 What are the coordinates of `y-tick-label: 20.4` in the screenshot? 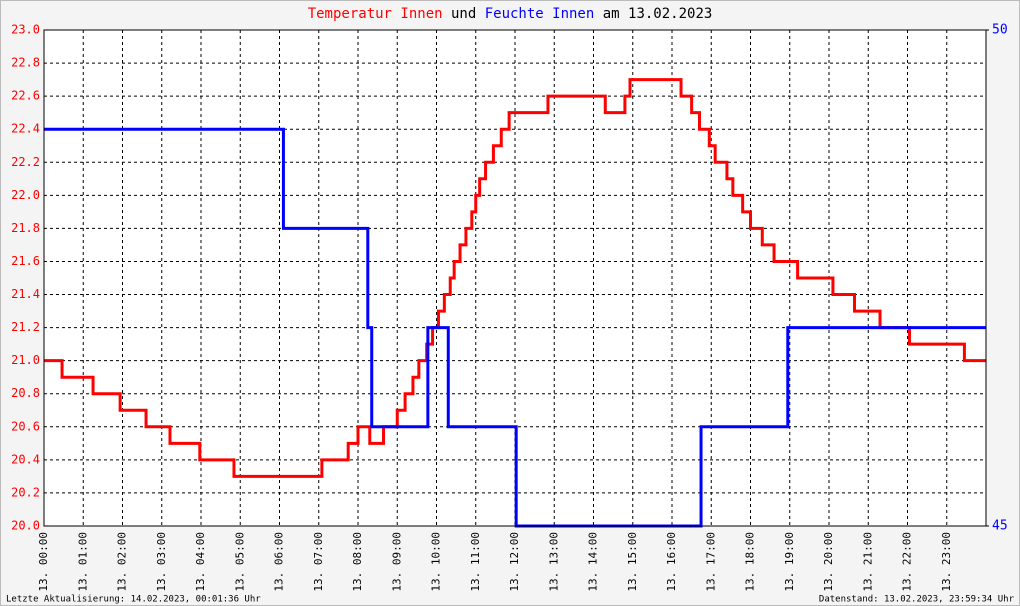 It's located at (25, 459).